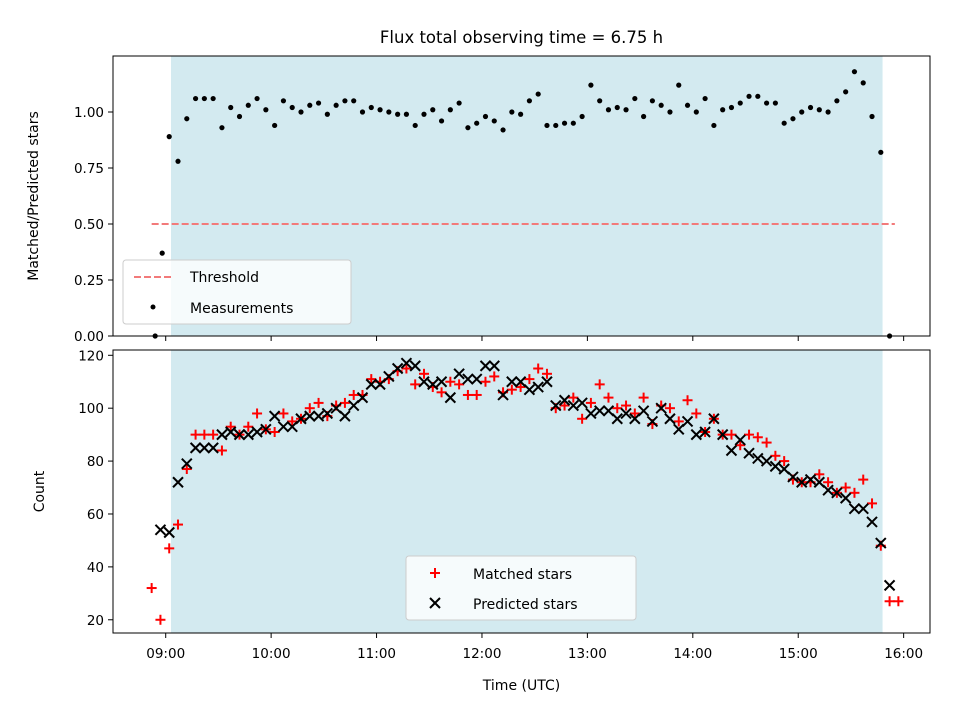 The height and width of the screenshot is (720, 960). I want to click on x-tick-label: 10:00, so click(271, 654).